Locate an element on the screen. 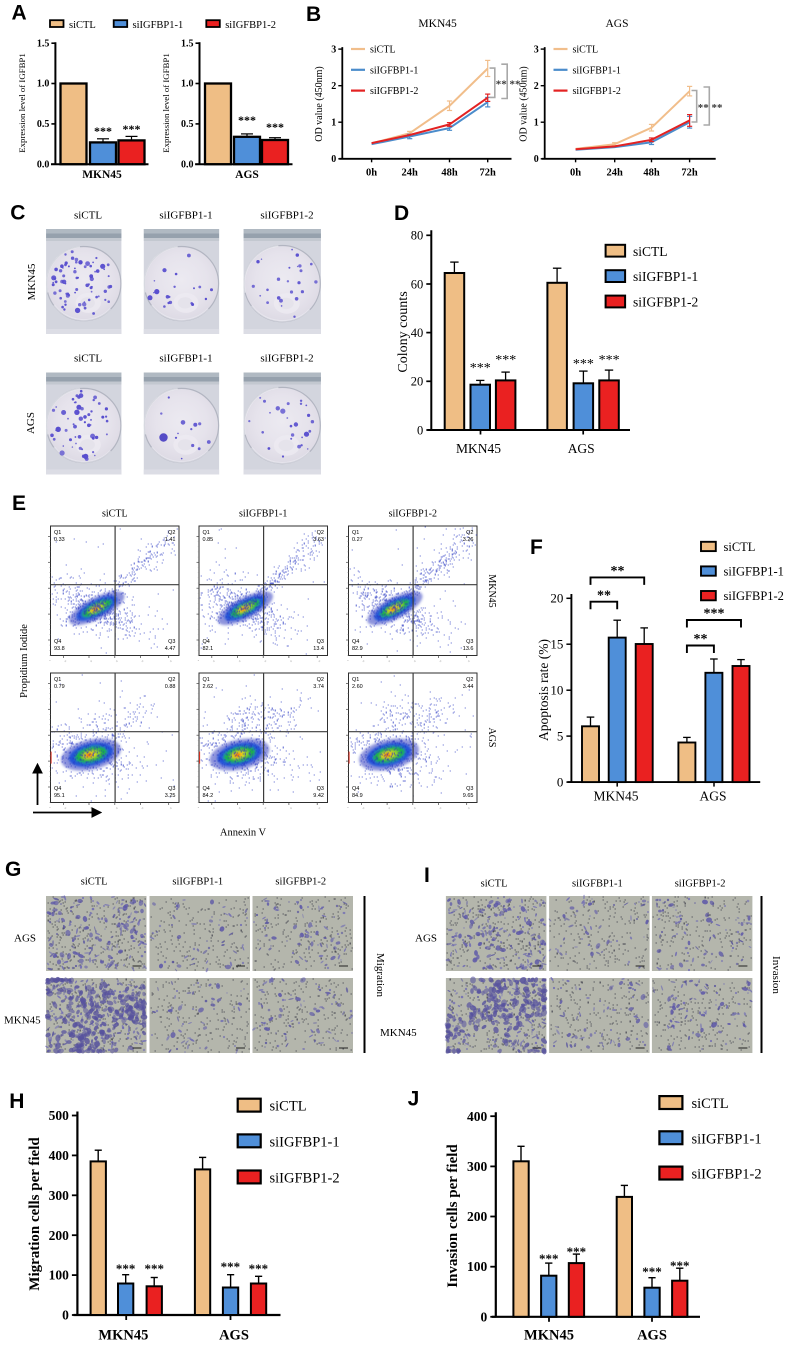 Image resolution: width=786 pixels, height=1345 pixels. svg-text: 3 is located at coordinates (333, 50).